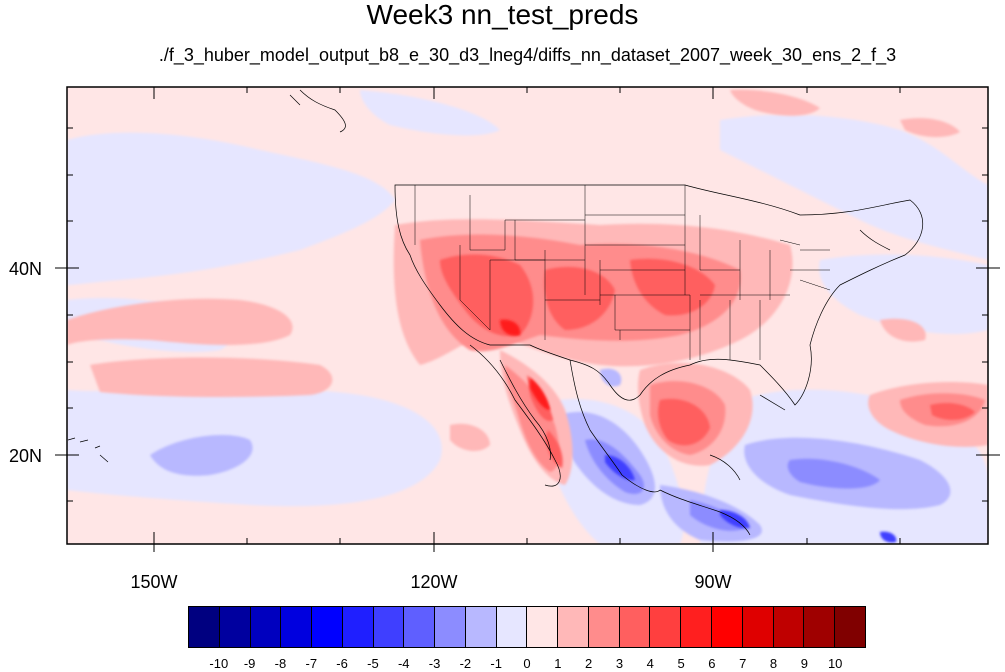 This screenshot has height=672, width=1005. I want to click on colorbar-label: -10, so click(219, 663).